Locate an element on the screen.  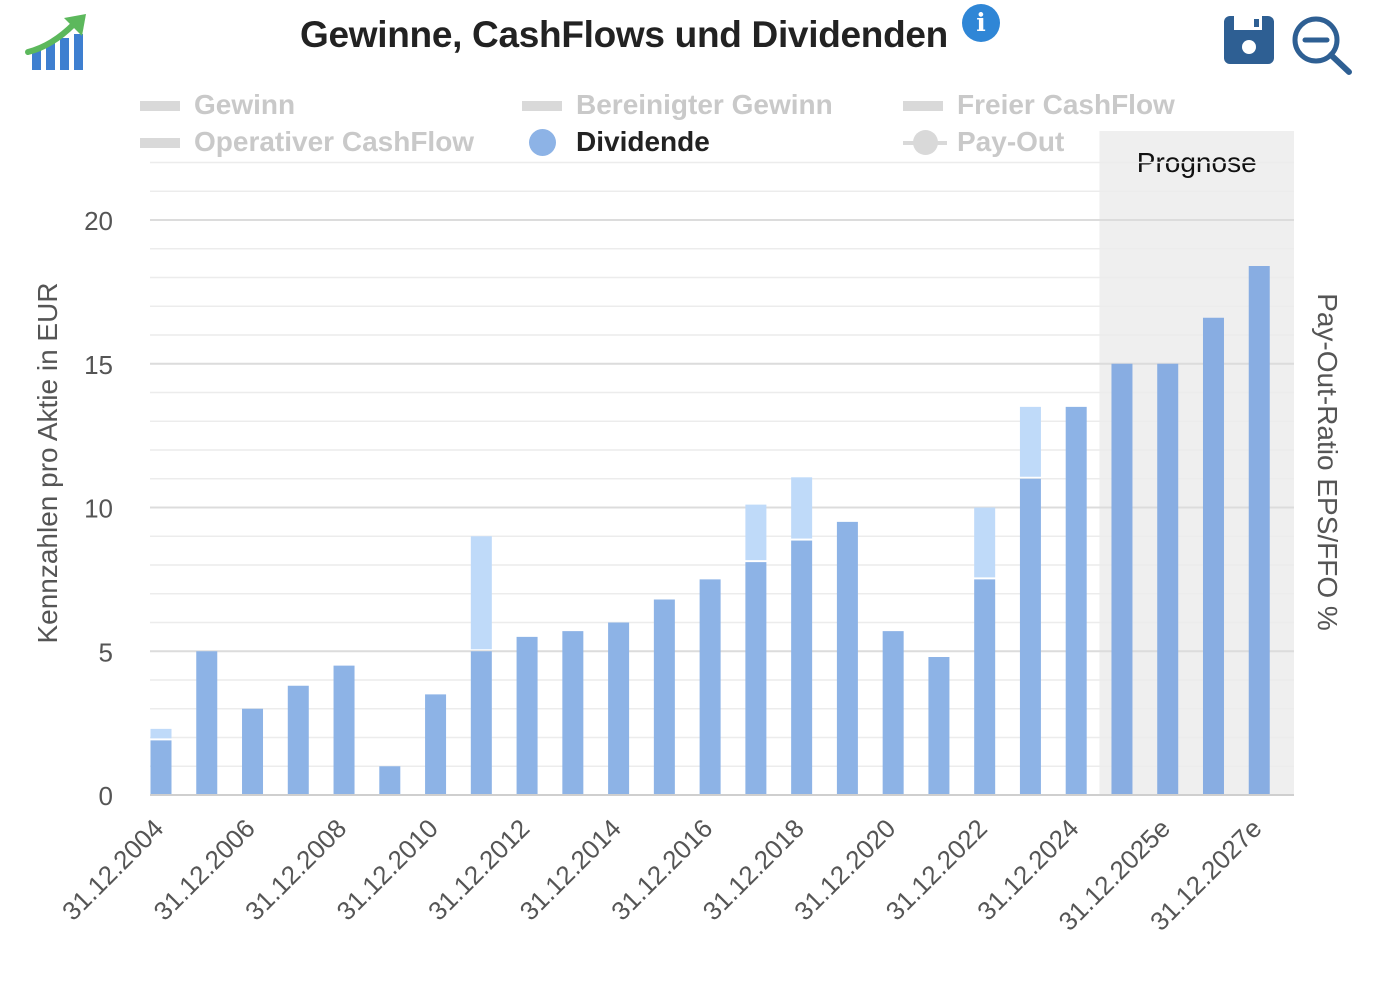
legend-label: Operativer CashFlow is located at coordinates (334, 141).